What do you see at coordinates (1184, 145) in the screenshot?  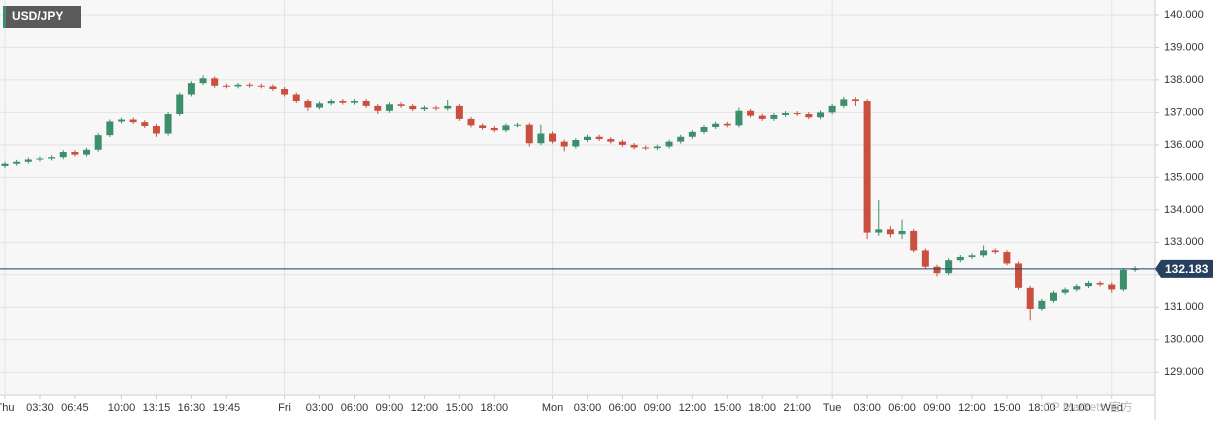 I see `y-tick-label: 136.000` at bounding box center [1184, 145].